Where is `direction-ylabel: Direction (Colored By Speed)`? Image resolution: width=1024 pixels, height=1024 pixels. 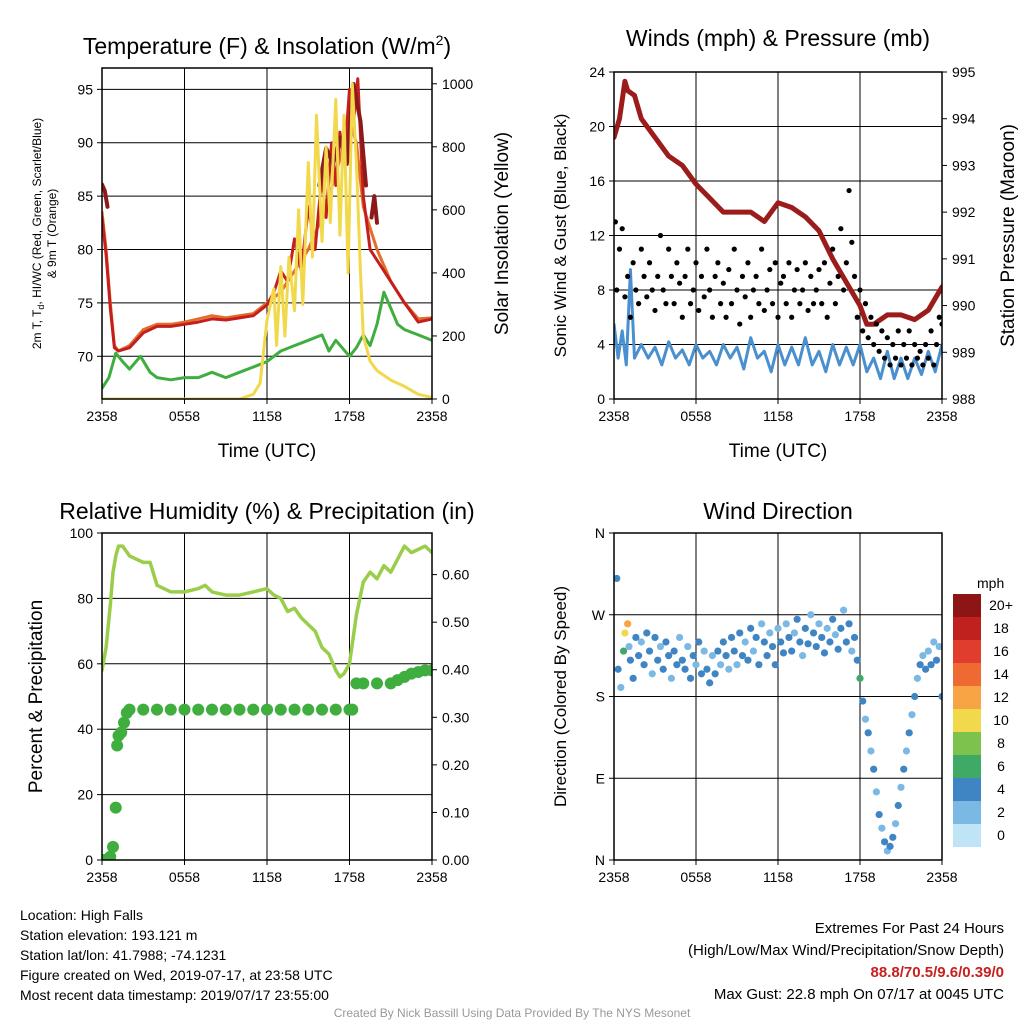 direction-ylabel: Direction (Colored By Speed) is located at coordinates (560, 696).